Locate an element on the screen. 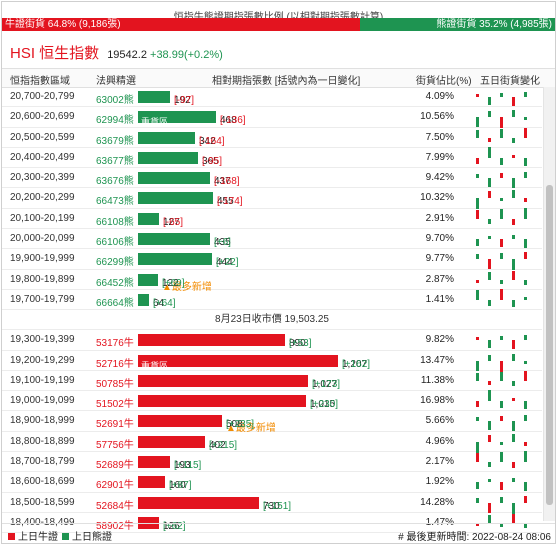 The height and width of the screenshot is (545, 557). warrant-code-link: 63679熊 is located at coordinates (115, 141).